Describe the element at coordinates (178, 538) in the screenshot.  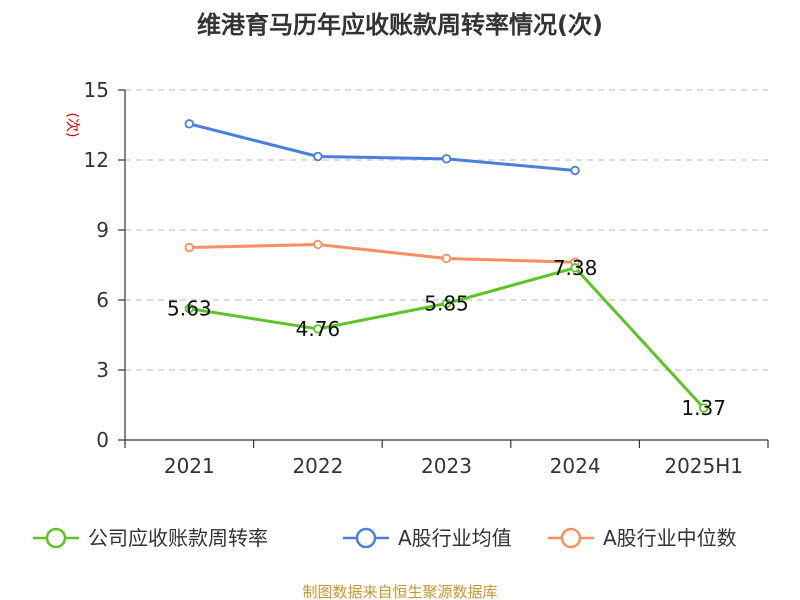
I see `legend-label-0: 公司应收账款周转率` at that location.